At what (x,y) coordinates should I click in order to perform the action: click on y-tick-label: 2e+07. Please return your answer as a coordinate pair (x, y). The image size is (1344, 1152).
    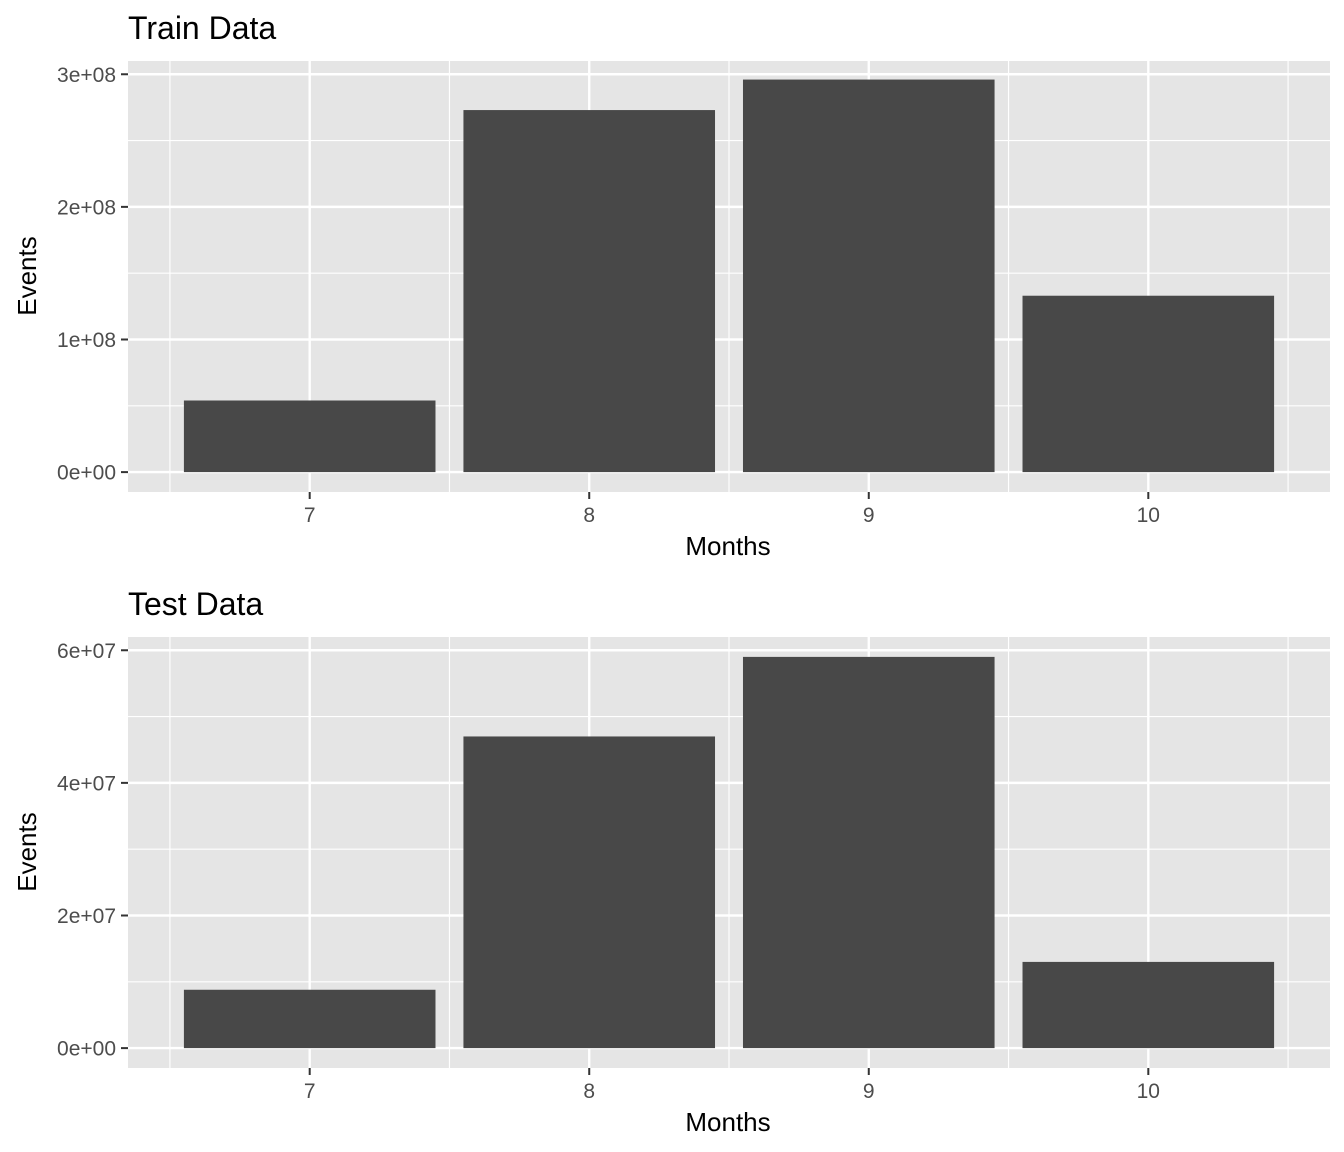
    Looking at the image, I should click on (86, 916).